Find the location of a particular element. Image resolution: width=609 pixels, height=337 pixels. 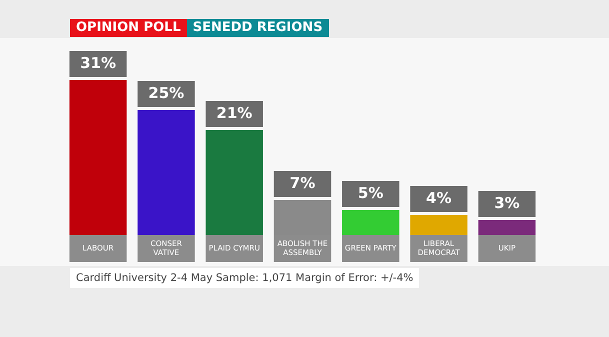

chart-title: OPINION POLL is located at coordinates (128, 28).